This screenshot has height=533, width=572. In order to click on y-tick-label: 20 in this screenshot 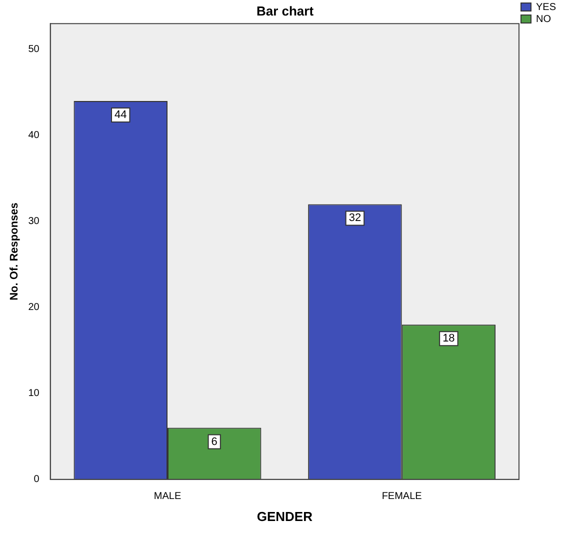, I will do `click(34, 308)`.